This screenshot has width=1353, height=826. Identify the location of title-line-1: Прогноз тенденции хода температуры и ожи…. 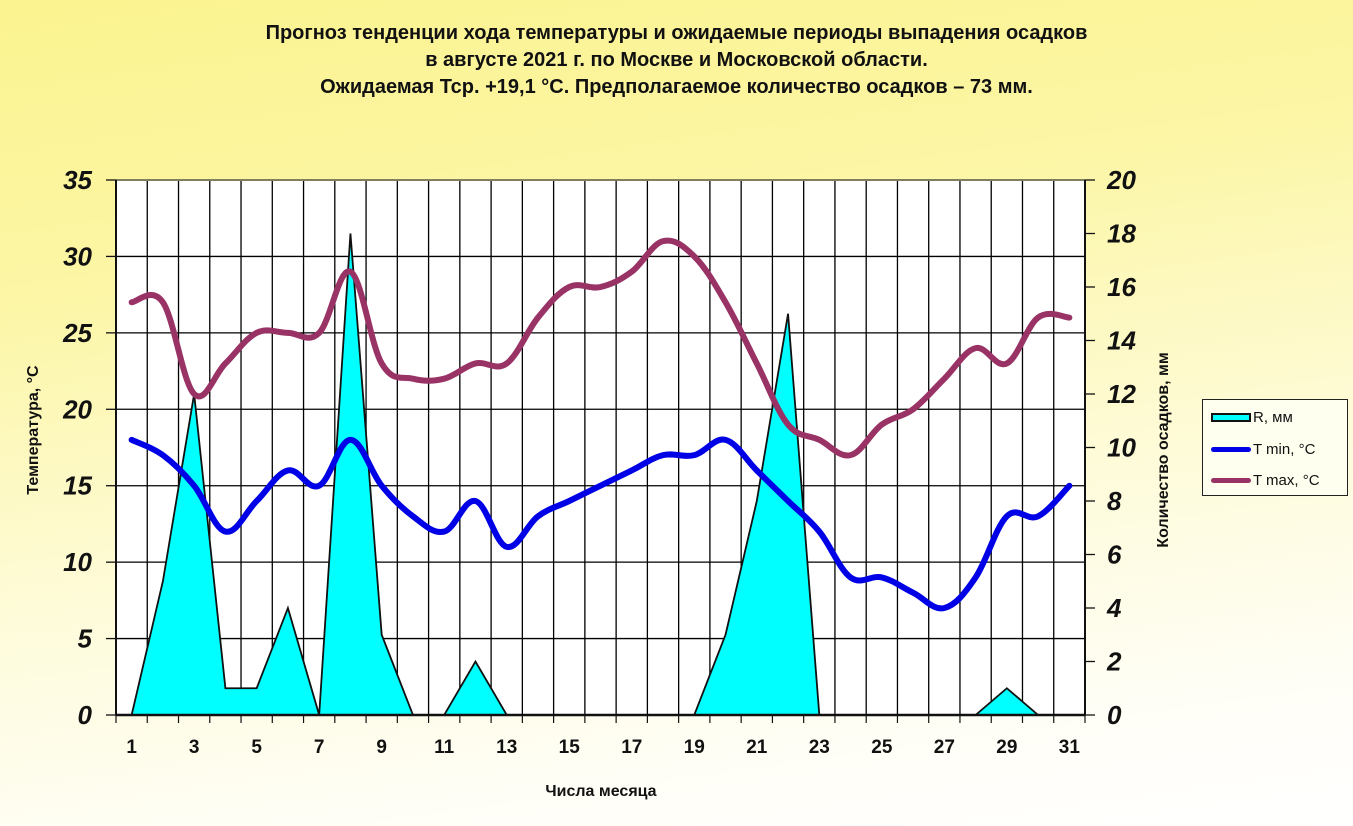
(676, 33).